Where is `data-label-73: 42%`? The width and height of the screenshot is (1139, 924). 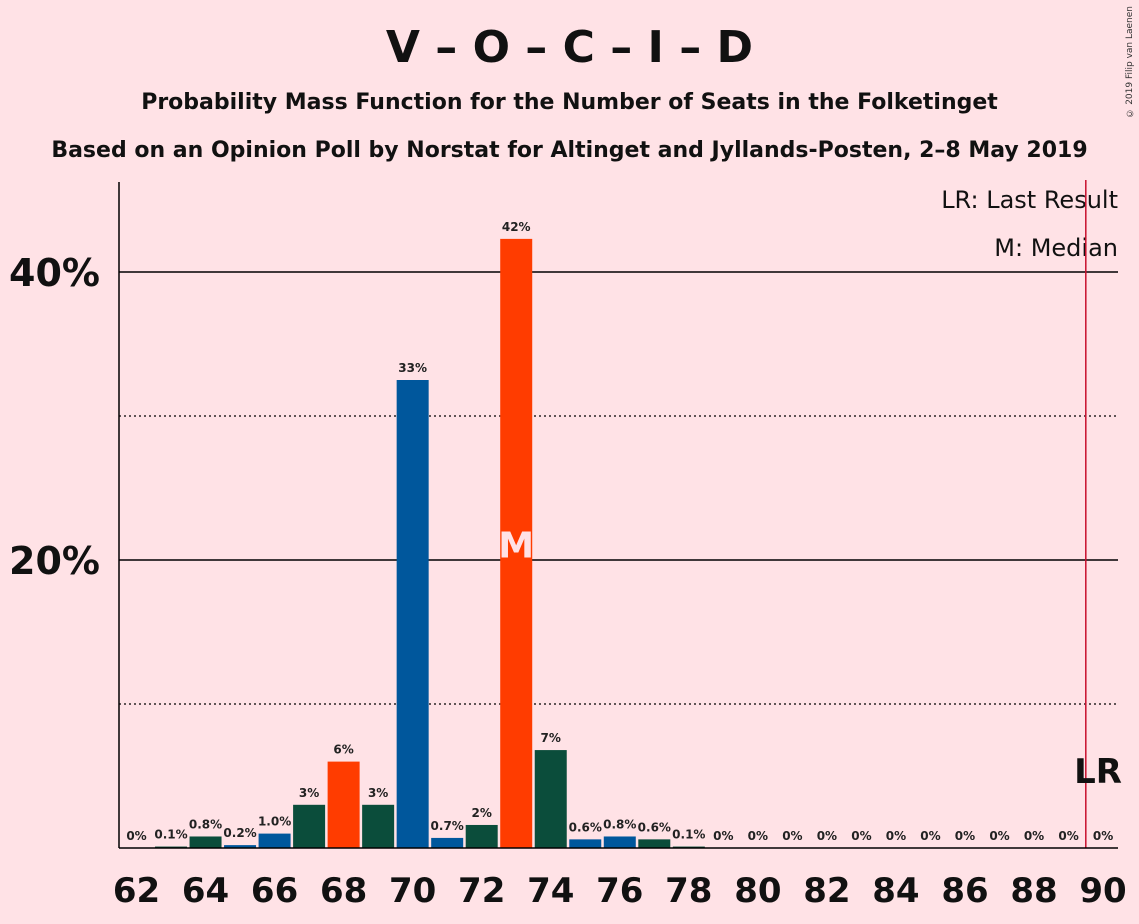
data-label-73: 42% is located at coordinates (516, 227).